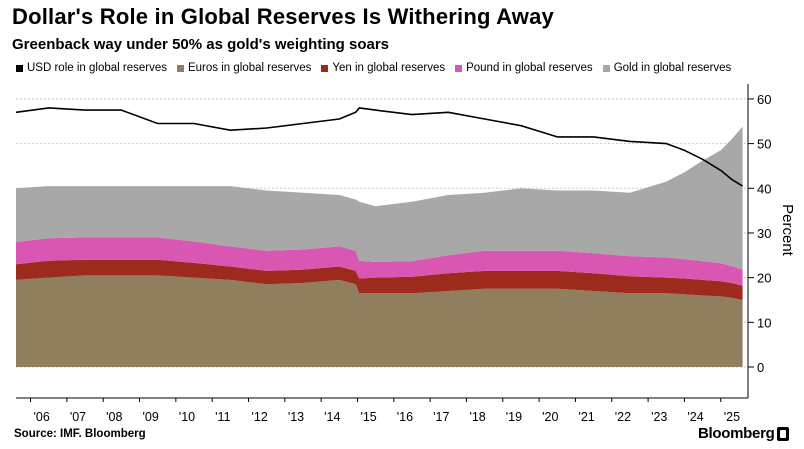 This screenshot has height=449, width=804. Describe the element at coordinates (760, 367) in the screenshot. I see `y-tick-label-0: 0` at that location.